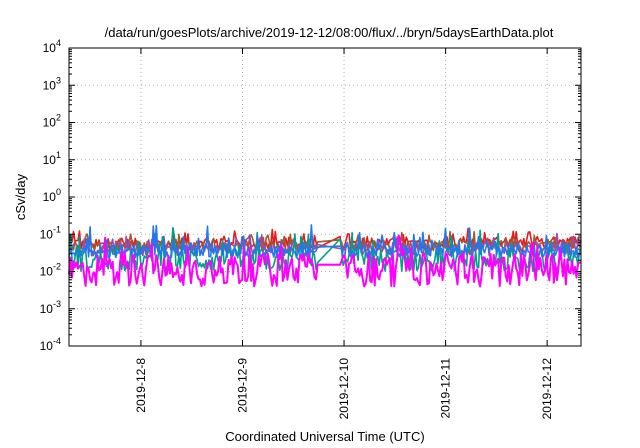  What do you see at coordinates (344, 389) in the screenshot?
I see `x-tick-label: 2019-12-10` at bounding box center [344, 389].